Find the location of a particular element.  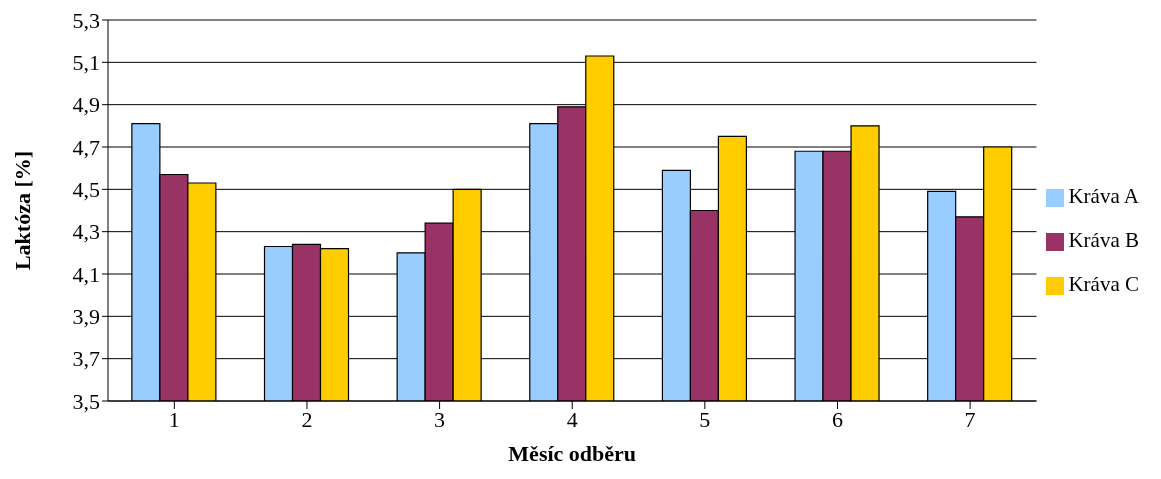

y-tick-label: 4,1 is located at coordinates (86, 274).